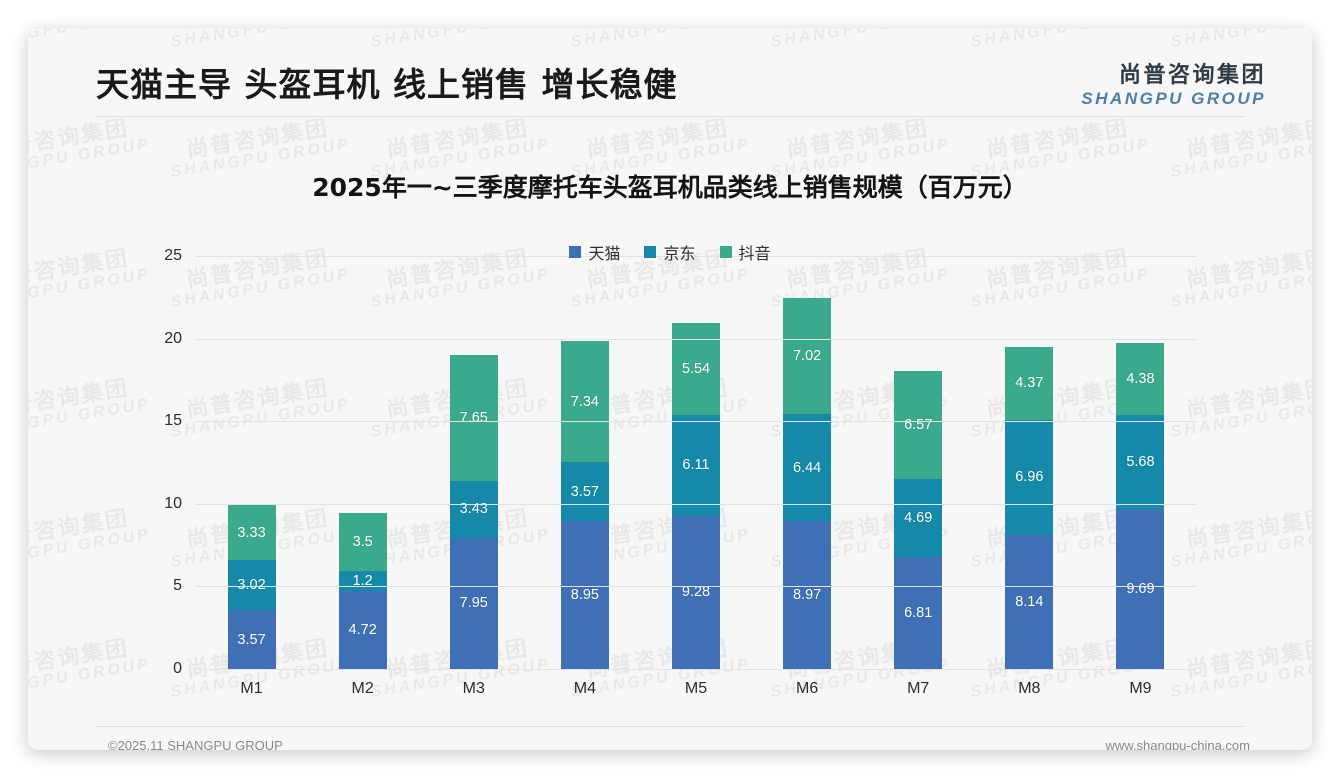 The width and height of the screenshot is (1340, 780). I want to click on legend-label: 抖音, so click(754, 253).